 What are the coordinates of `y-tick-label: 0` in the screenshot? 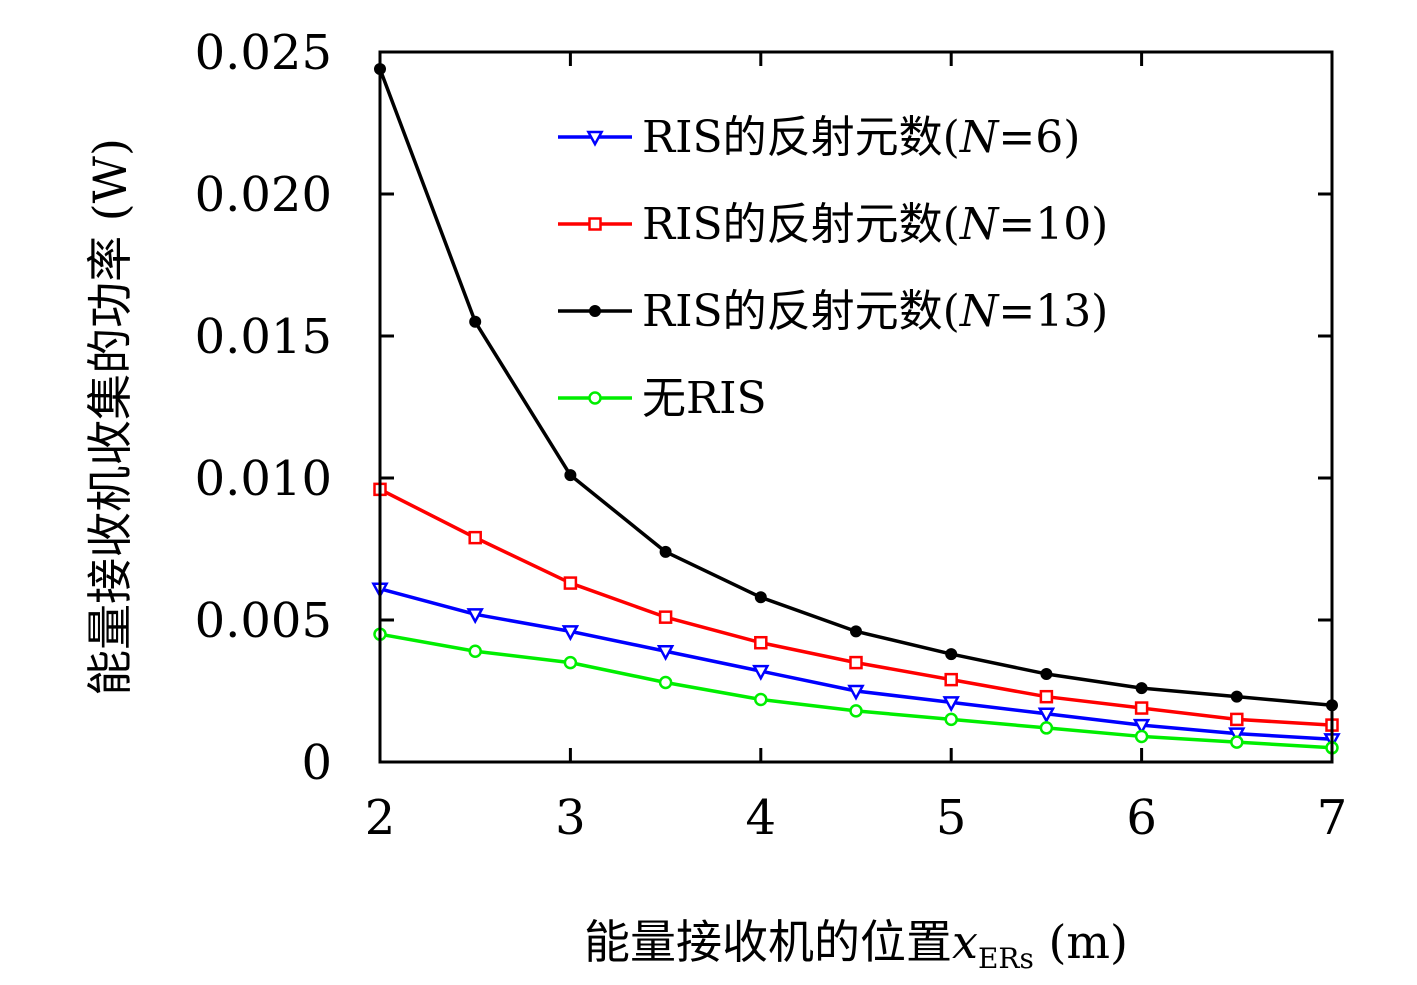 It's located at (316, 763).